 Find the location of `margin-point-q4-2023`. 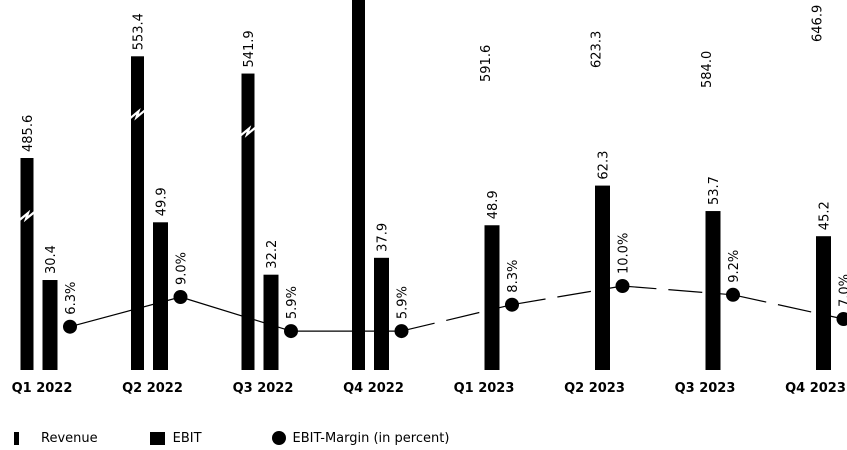

margin-point-q4-2023 is located at coordinates (841, 319).